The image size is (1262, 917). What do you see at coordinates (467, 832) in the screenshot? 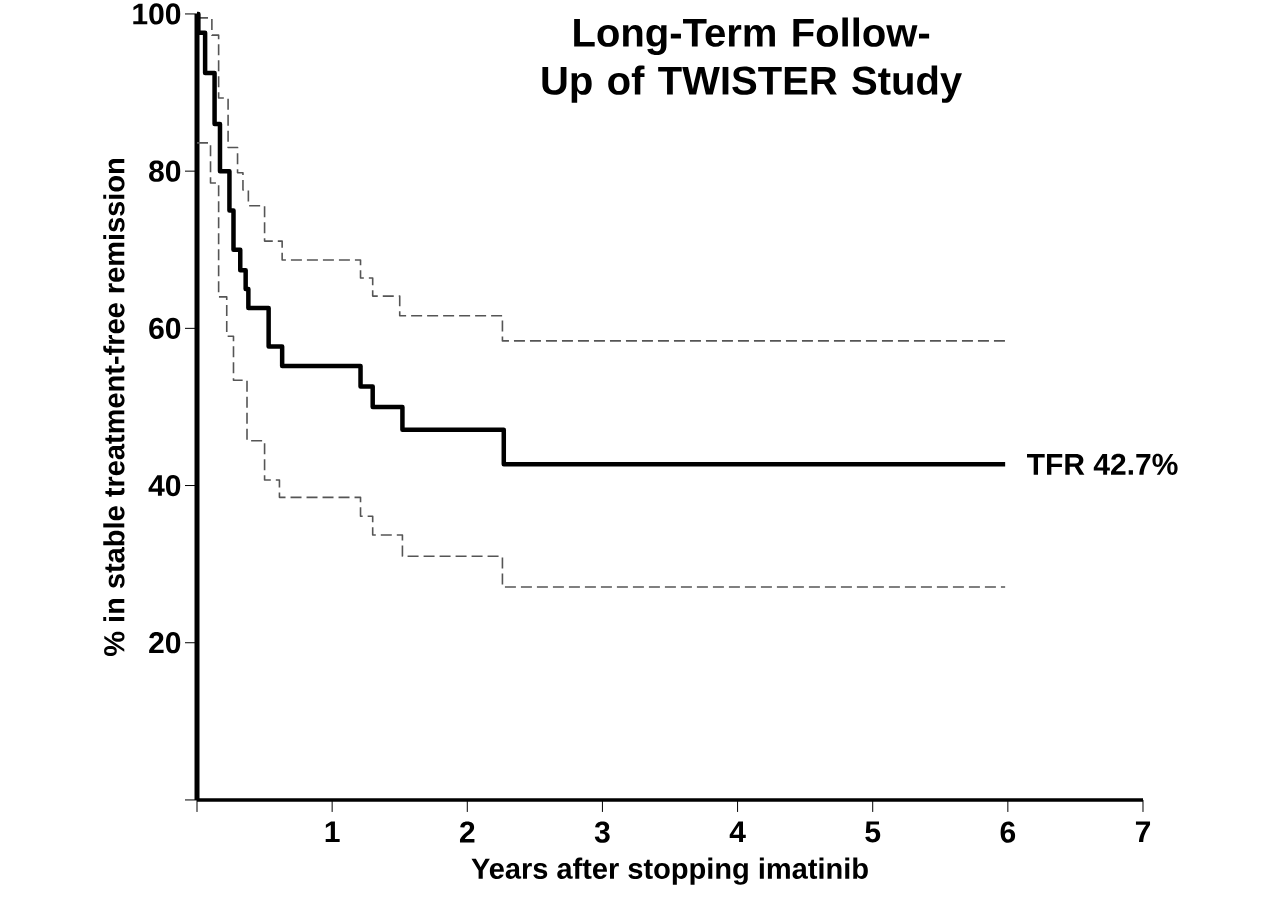
I see `x-tick-label: 2` at bounding box center [467, 832].